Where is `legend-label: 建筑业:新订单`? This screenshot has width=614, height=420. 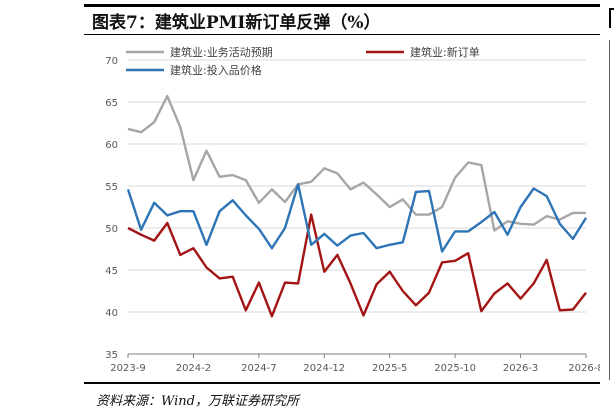 legend-label: 建筑业:新订单 is located at coordinates (445, 52).